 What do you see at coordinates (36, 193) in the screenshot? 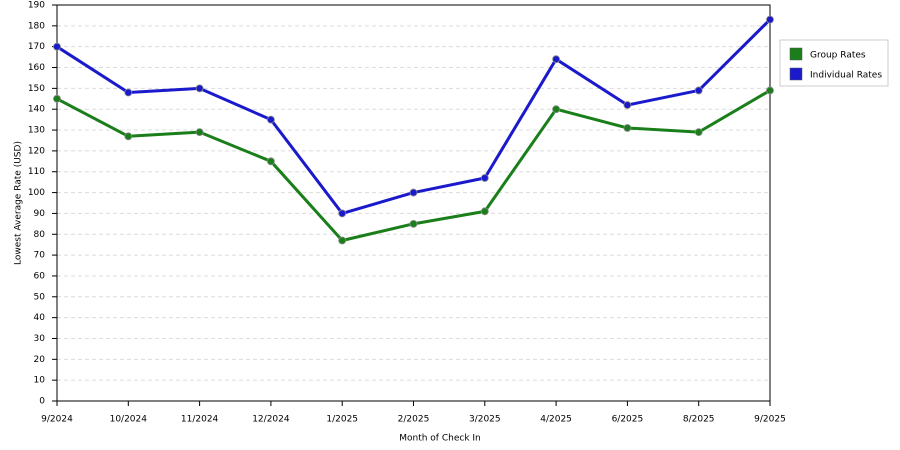
I see `y-tick-label: 100` at bounding box center [36, 193].